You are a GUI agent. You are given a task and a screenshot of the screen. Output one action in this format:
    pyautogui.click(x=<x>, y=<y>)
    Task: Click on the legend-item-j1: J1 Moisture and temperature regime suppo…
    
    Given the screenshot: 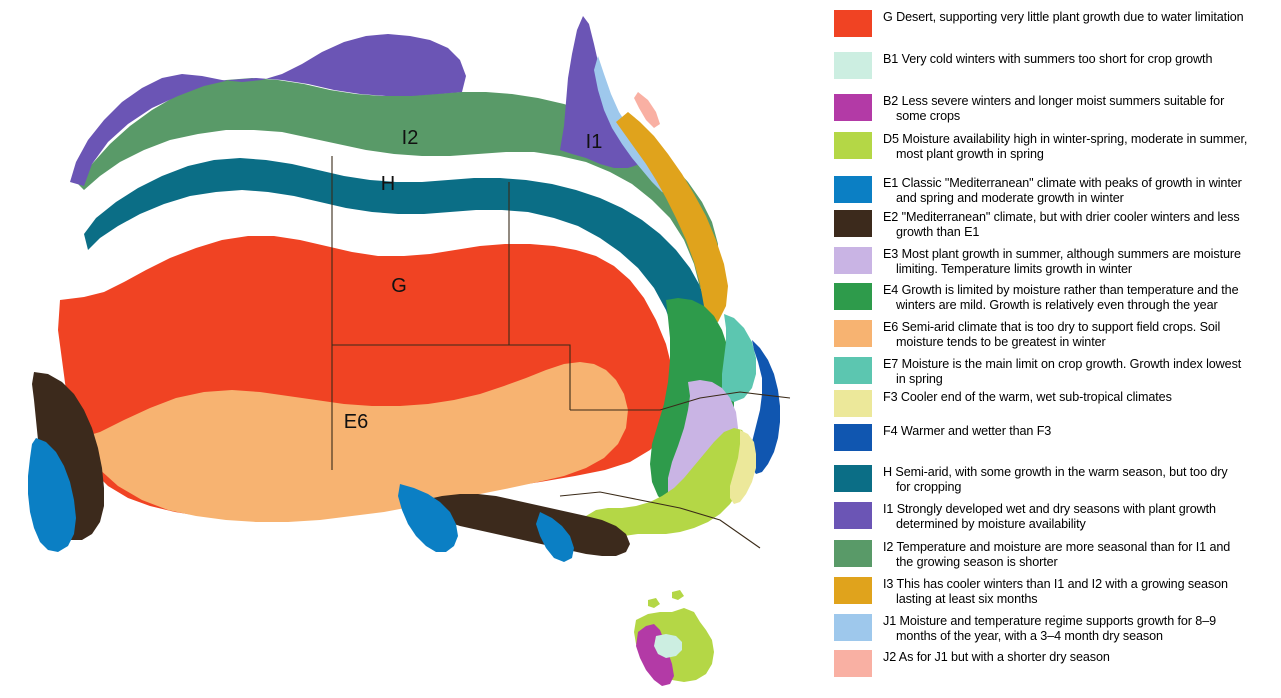 What is the action you would take?
    pyautogui.click(x=1023, y=629)
    